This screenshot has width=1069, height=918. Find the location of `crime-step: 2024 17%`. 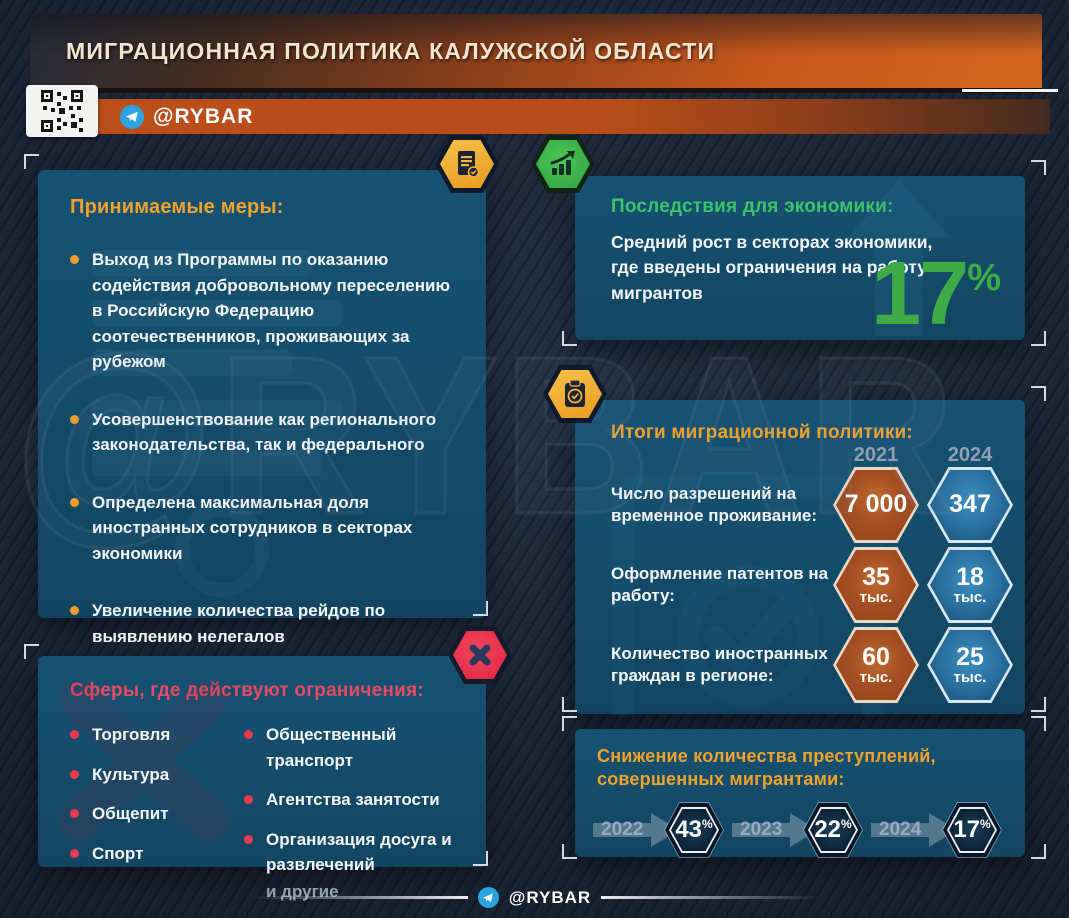

crime-step: 2024 17% is located at coordinates (938, 830).